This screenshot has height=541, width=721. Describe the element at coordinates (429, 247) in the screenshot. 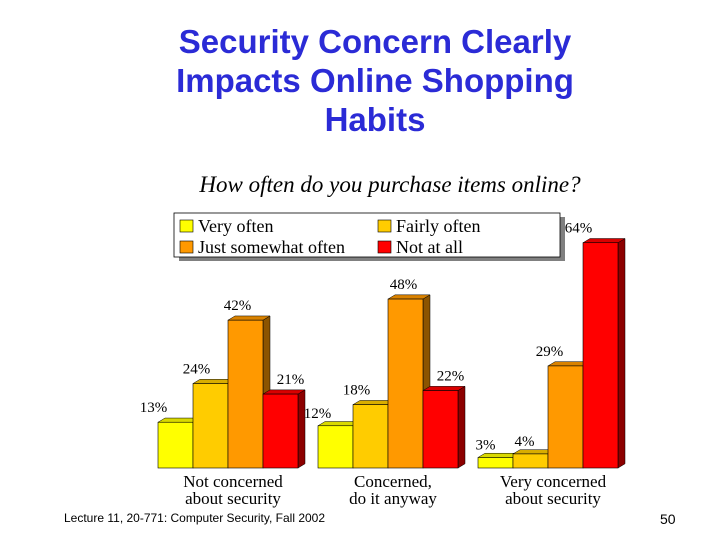

I see `legend-label: Not at all` at that location.